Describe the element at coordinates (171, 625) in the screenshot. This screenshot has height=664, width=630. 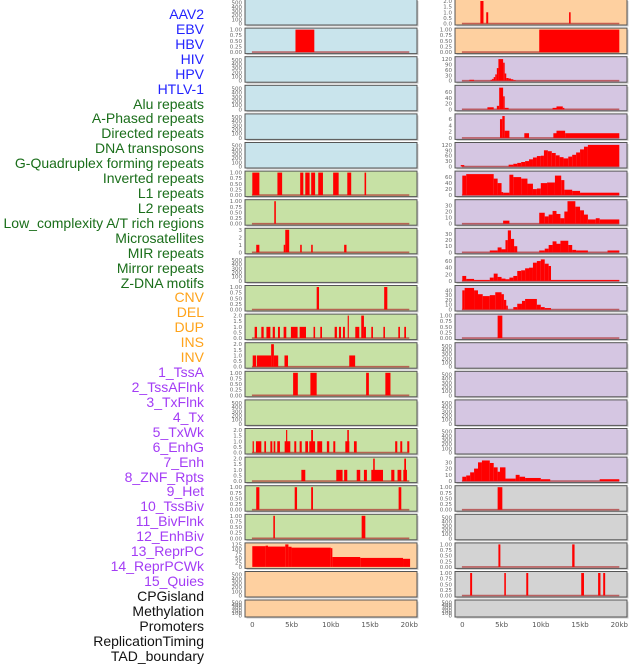
I see `track-label: Promoters` at that location.